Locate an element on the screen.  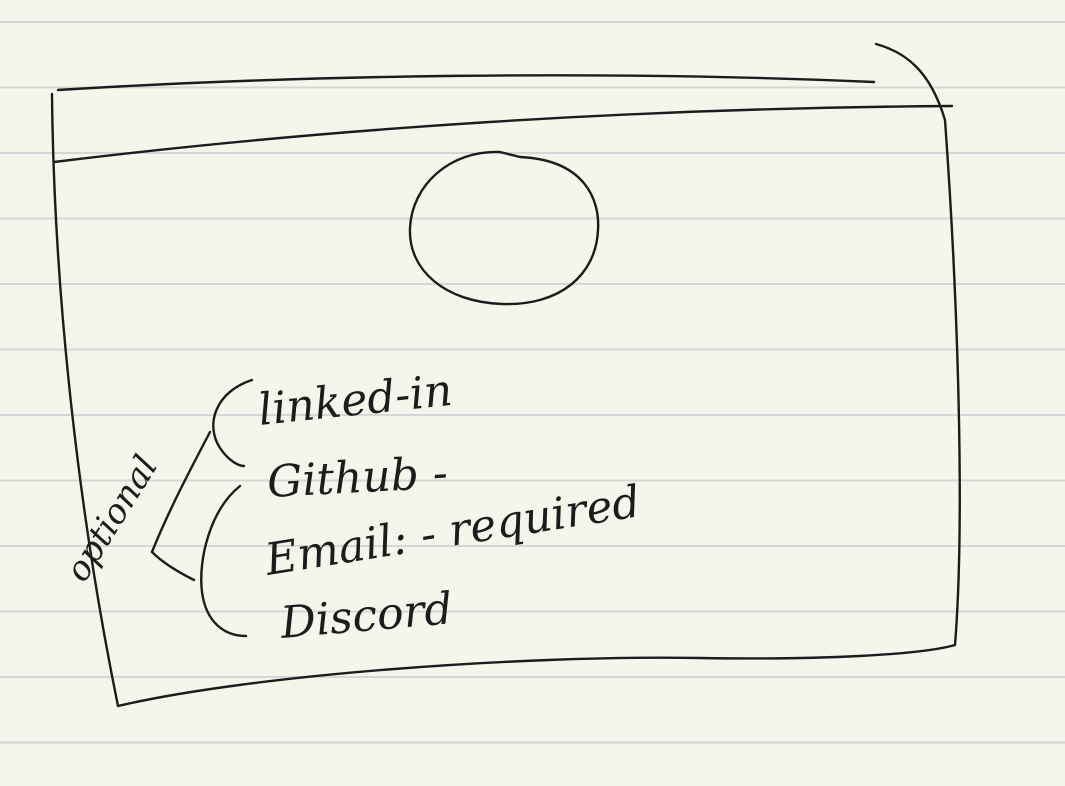
connector-to-lower-brace is located at coordinates (173, 566).